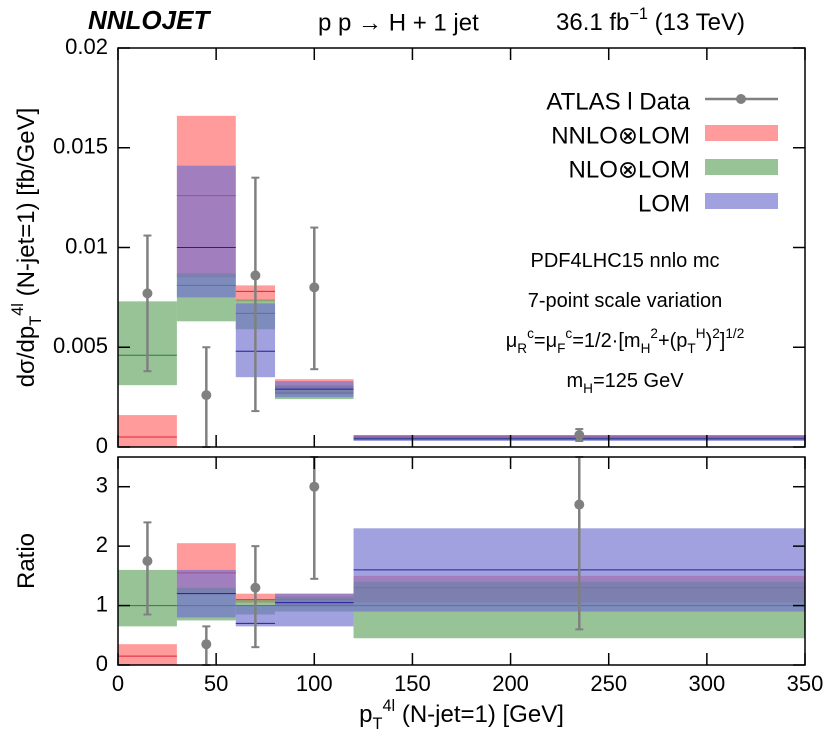 This screenshot has width=830, height=738. Describe the element at coordinates (734, 333) in the screenshot. I see `text-part: 1/2` at that location.